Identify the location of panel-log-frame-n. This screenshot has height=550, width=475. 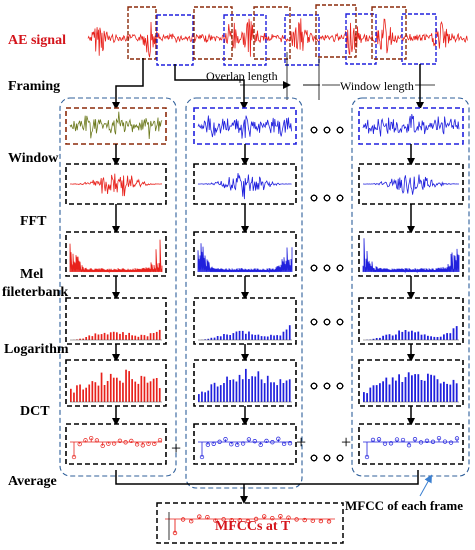
(411, 392).